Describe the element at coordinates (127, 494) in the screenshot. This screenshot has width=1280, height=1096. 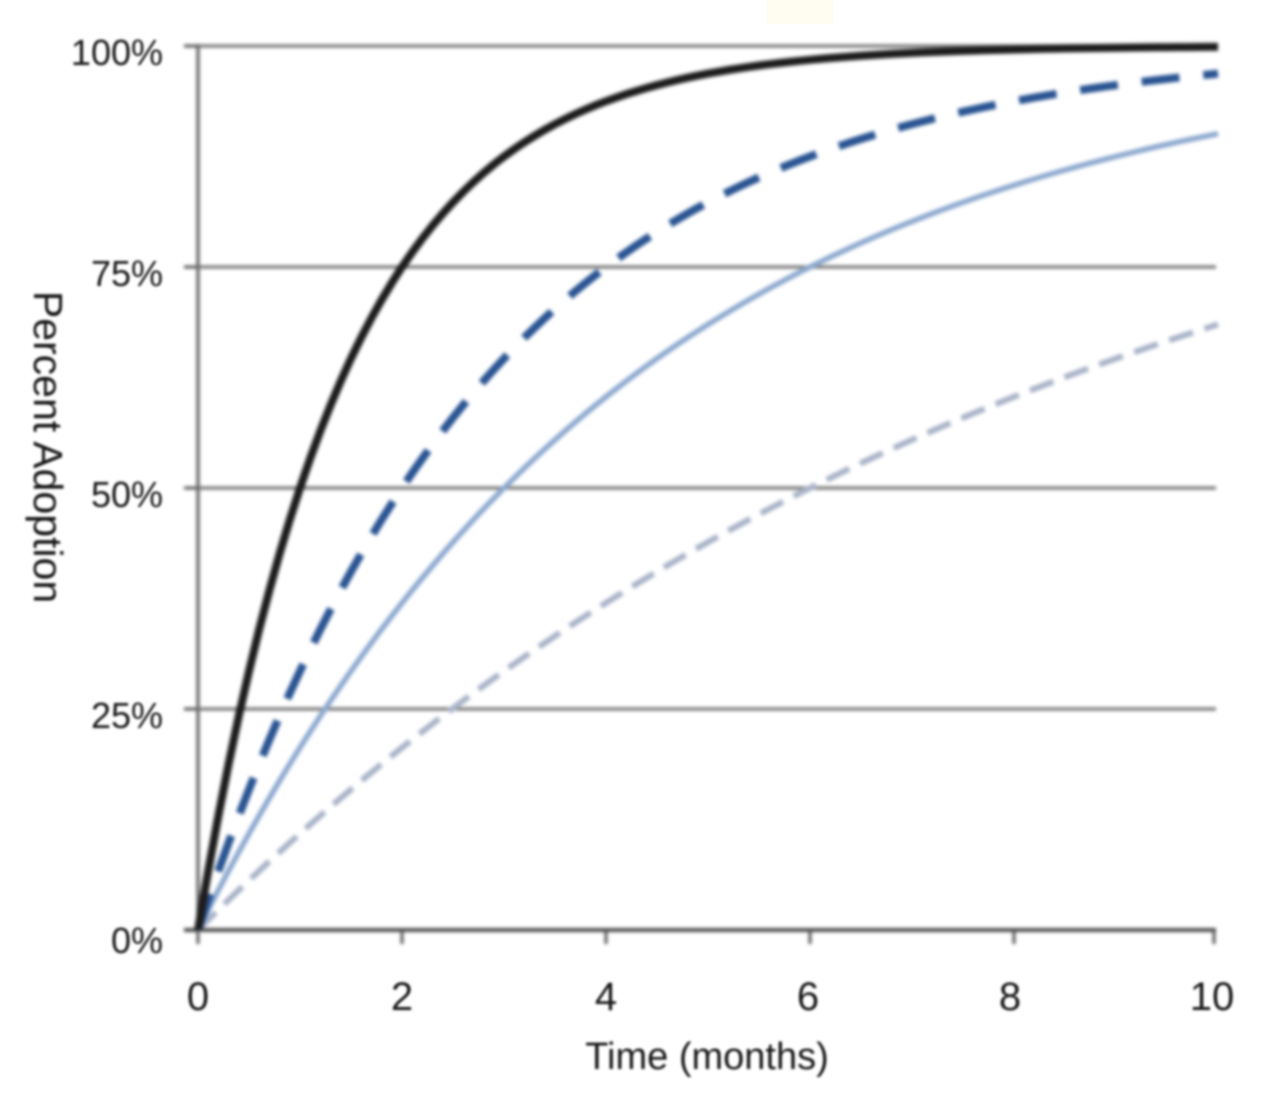
I see `svg-text: 50%` at that location.